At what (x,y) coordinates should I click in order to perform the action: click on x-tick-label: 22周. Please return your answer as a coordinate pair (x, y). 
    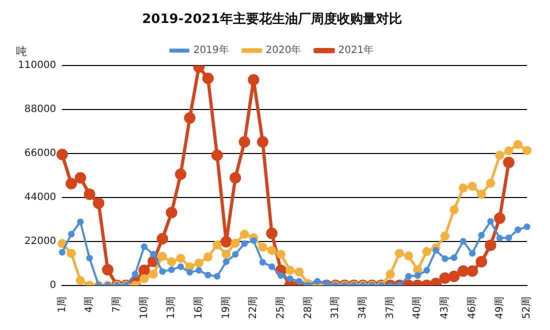
    Looking at the image, I should click on (254, 308).